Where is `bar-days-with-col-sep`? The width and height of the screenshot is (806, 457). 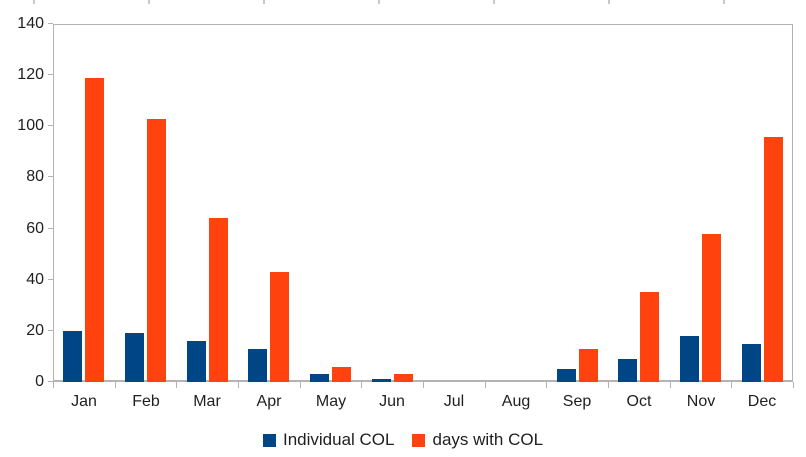
bar-days-with-col-sep is located at coordinates (588, 365).